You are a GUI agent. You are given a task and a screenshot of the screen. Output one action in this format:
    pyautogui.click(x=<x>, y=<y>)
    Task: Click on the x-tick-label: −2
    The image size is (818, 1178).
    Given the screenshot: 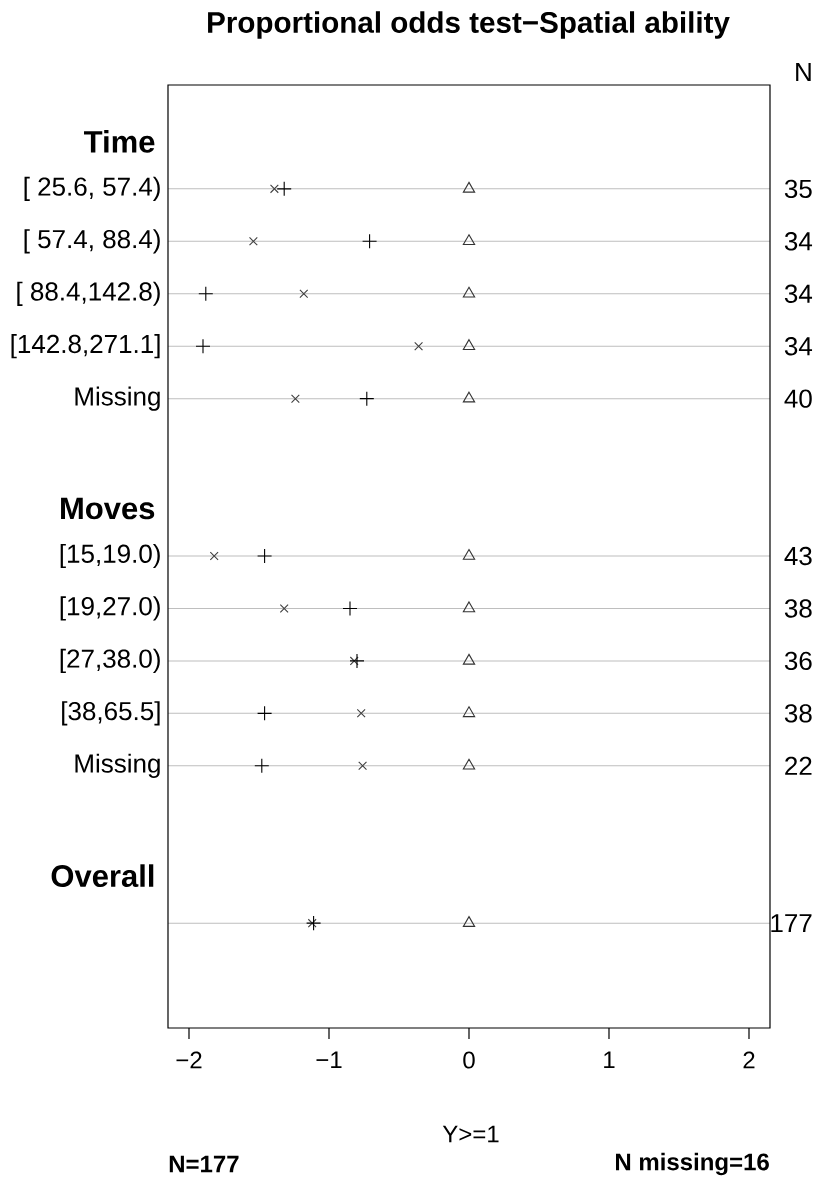 What is the action you would take?
    pyautogui.click(x=189, y=1060)
    